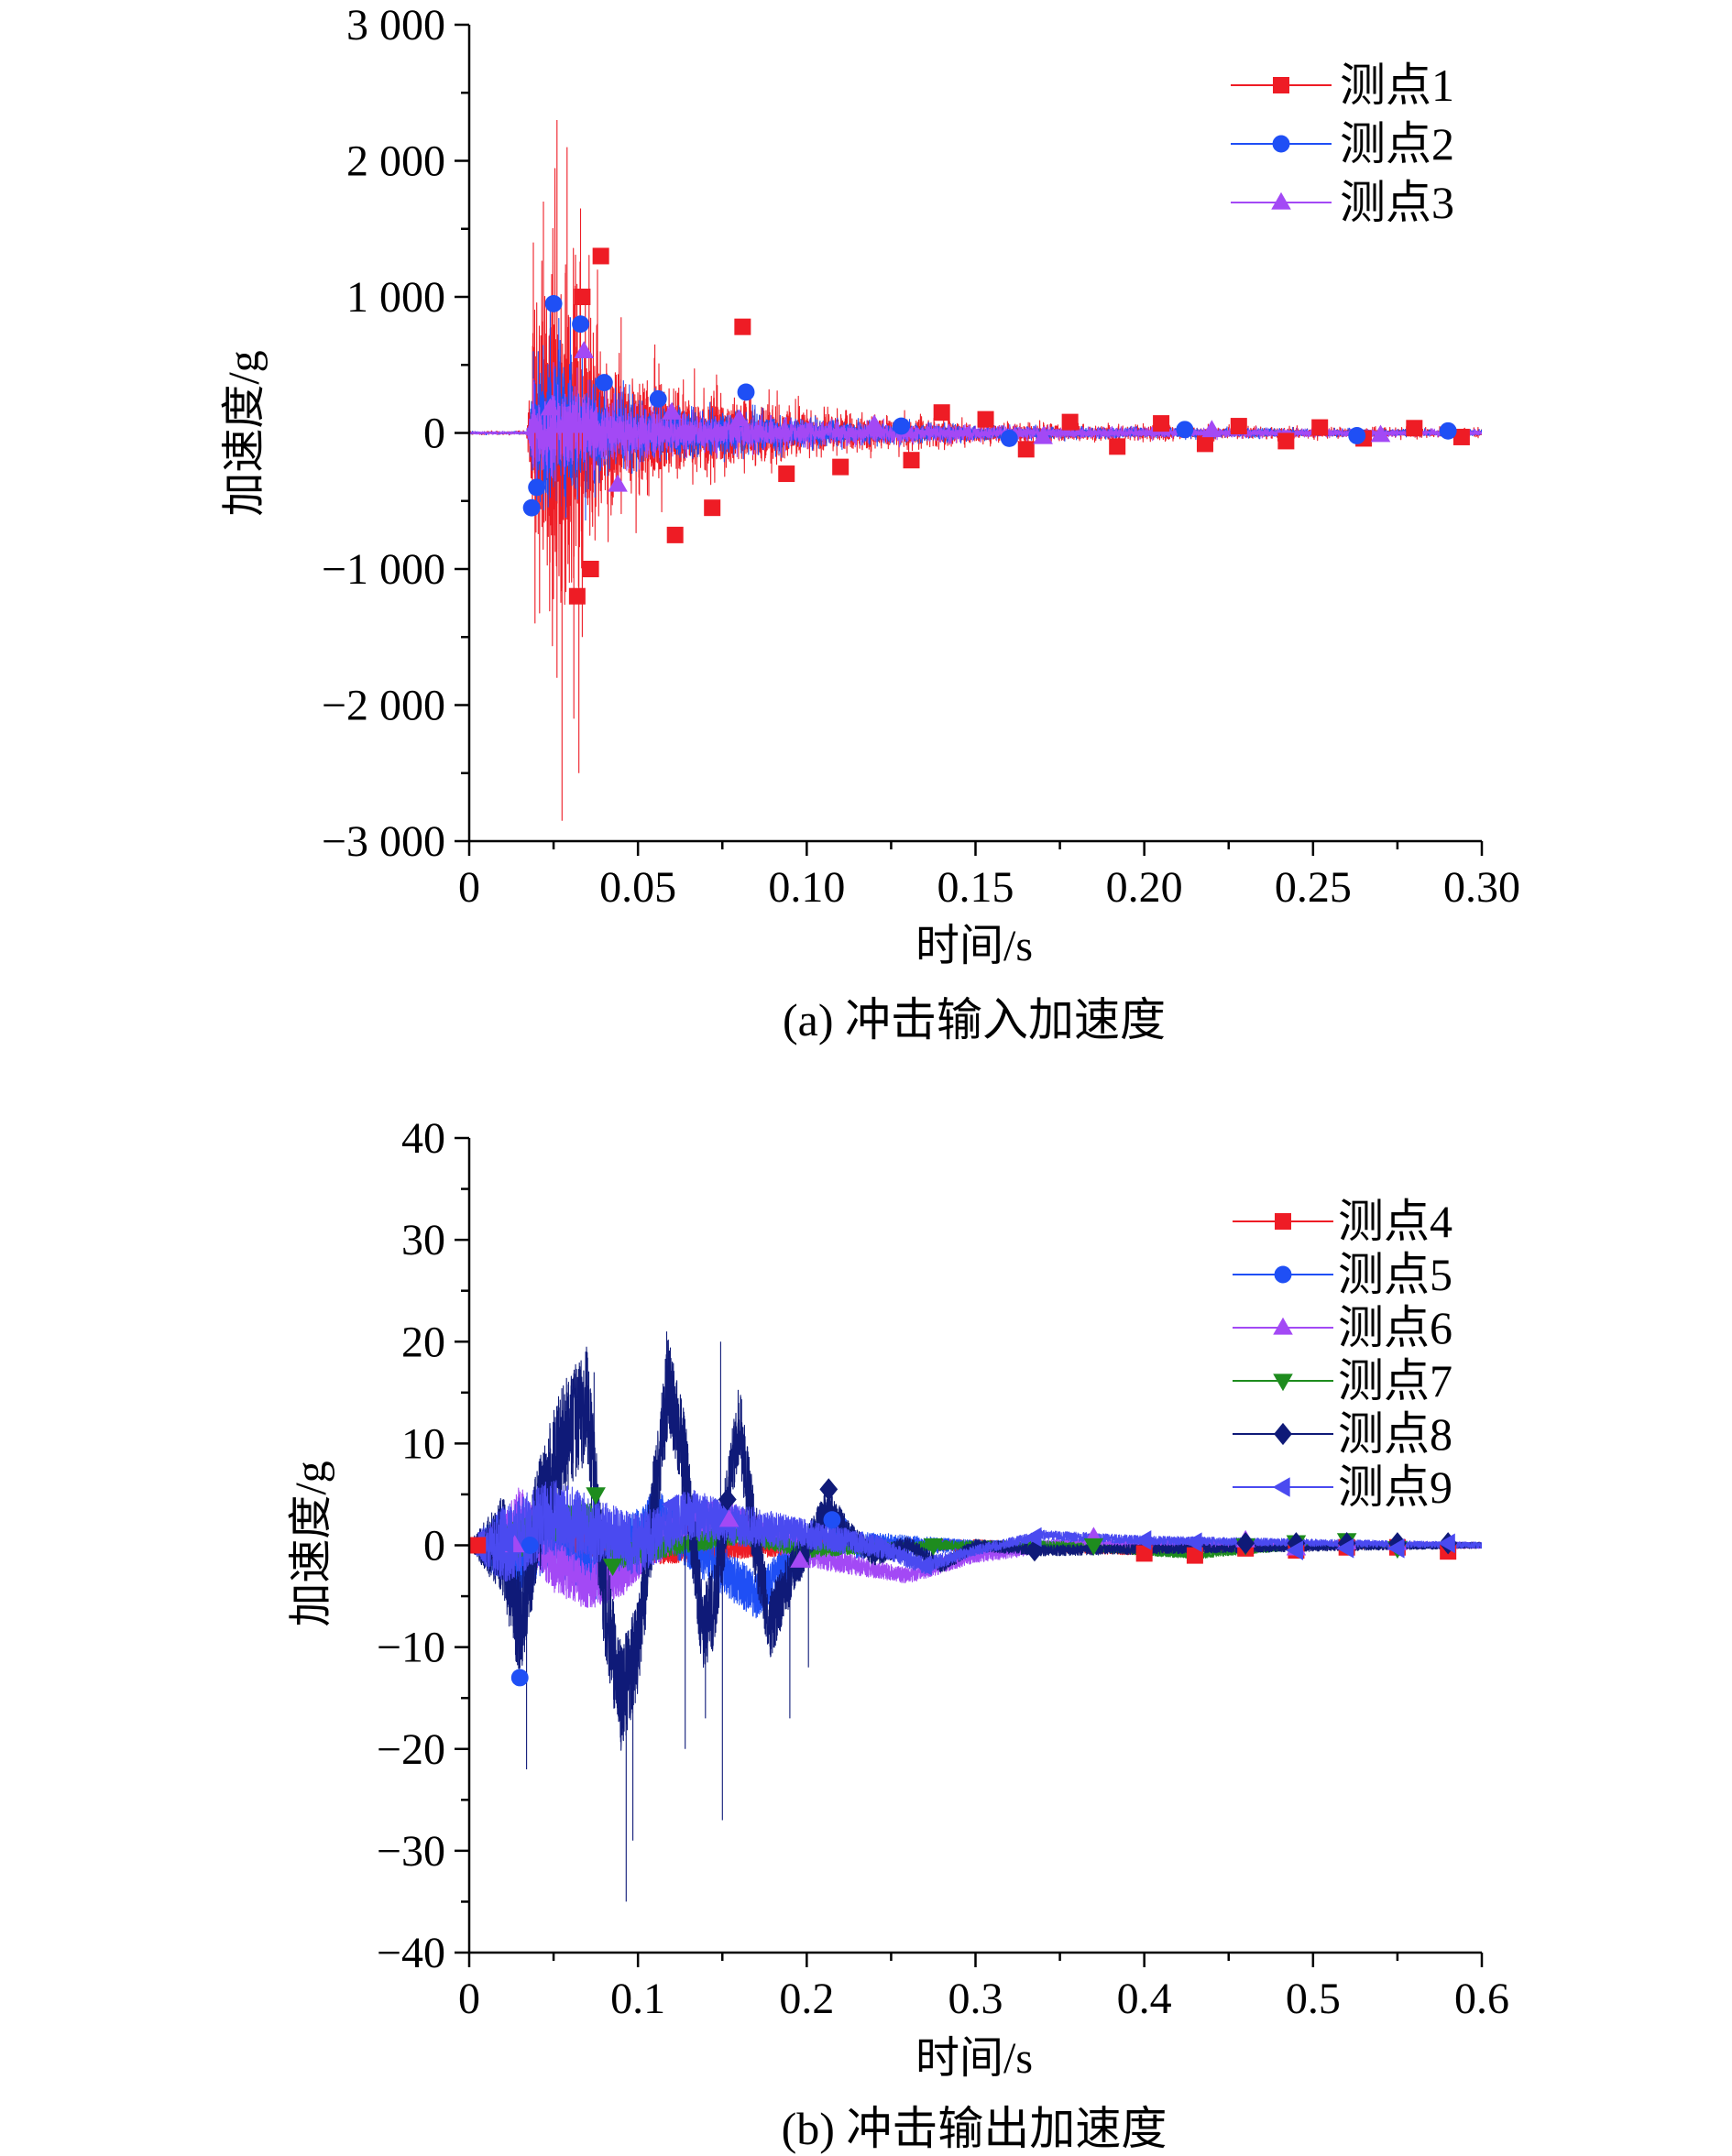  I want to click on x-tick-label: 0.6, so click(1482, 1999).